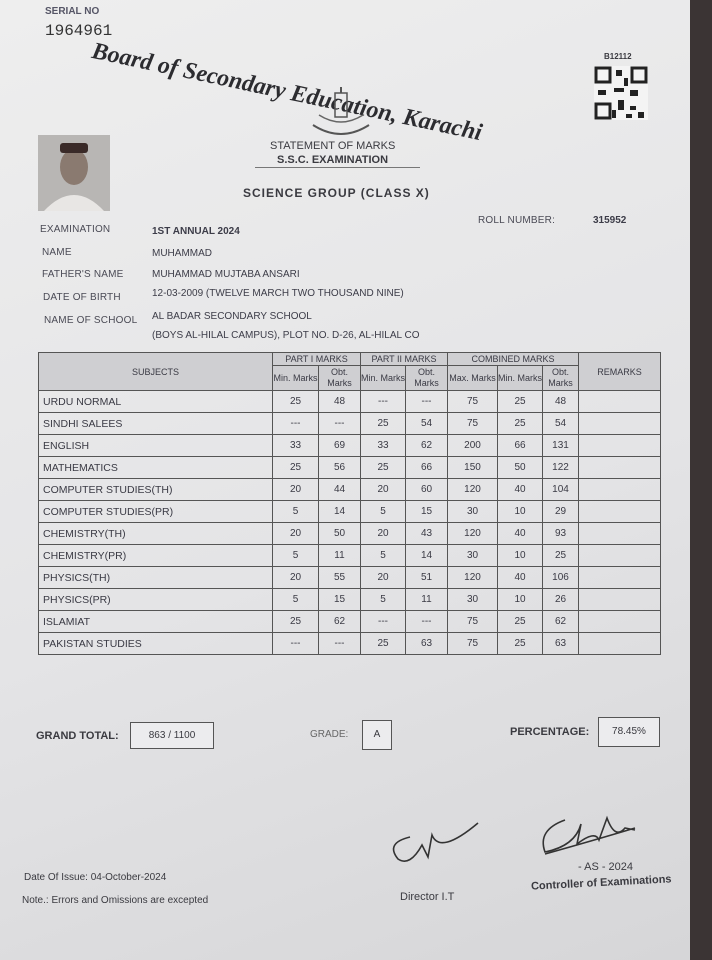  What do you see at coordinates (95, 877) in the screenshot?
I see `date-of-issue: Date Of Issue: 04-October-2024` at bounding box center [95, 877].